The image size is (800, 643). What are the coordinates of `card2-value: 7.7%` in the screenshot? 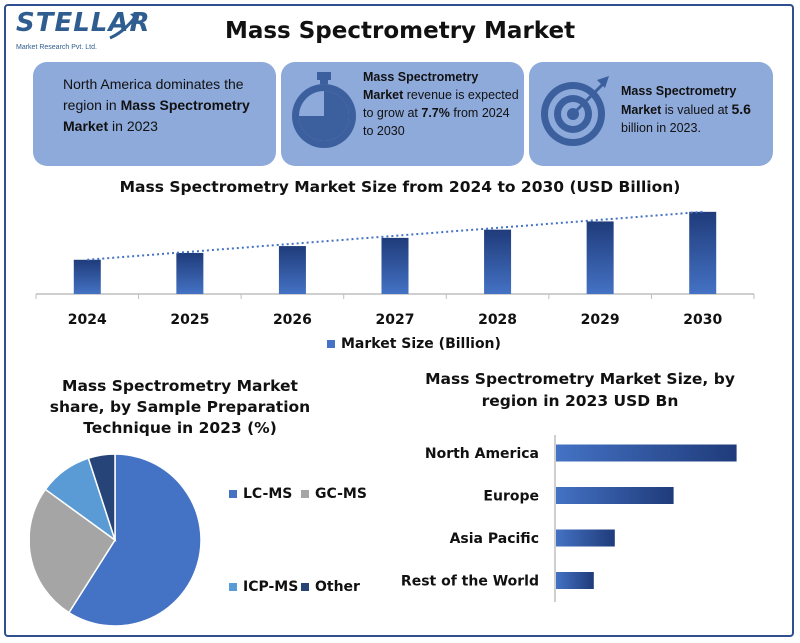 It's located at (435, 113).